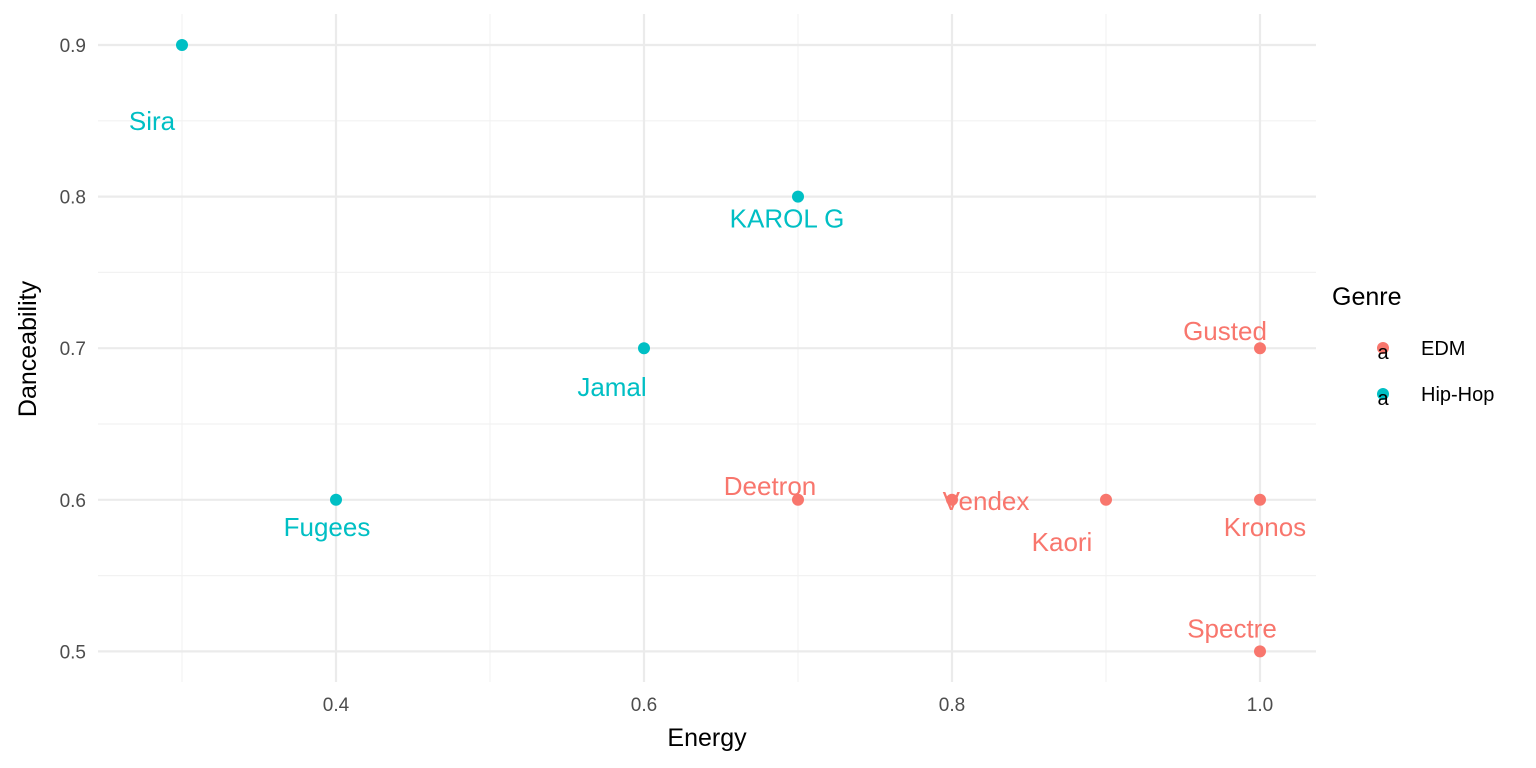  I want to click on legend-label: Hip-Hop, so click(1457, 395).